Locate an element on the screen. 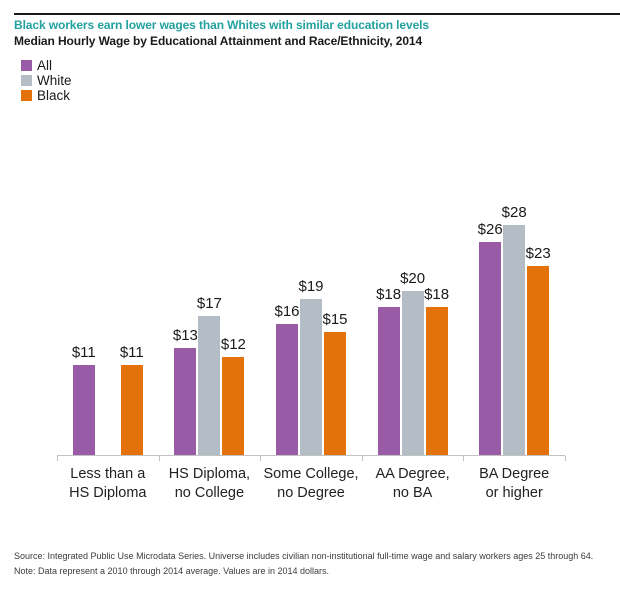  bar-all-cat1 is located at coordinates (83, 410).